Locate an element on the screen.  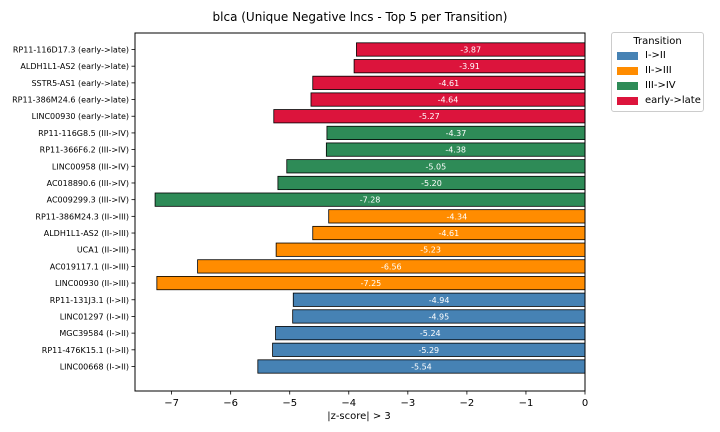
bar-value-label: -4.94 is located at coordinates (439, 300).